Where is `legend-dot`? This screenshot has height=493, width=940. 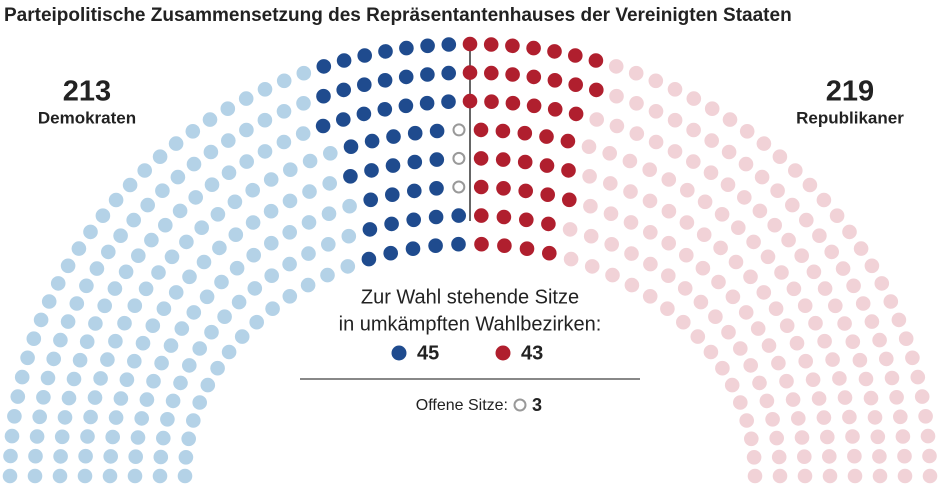
legend-dot is located at coordinates (520, 405).